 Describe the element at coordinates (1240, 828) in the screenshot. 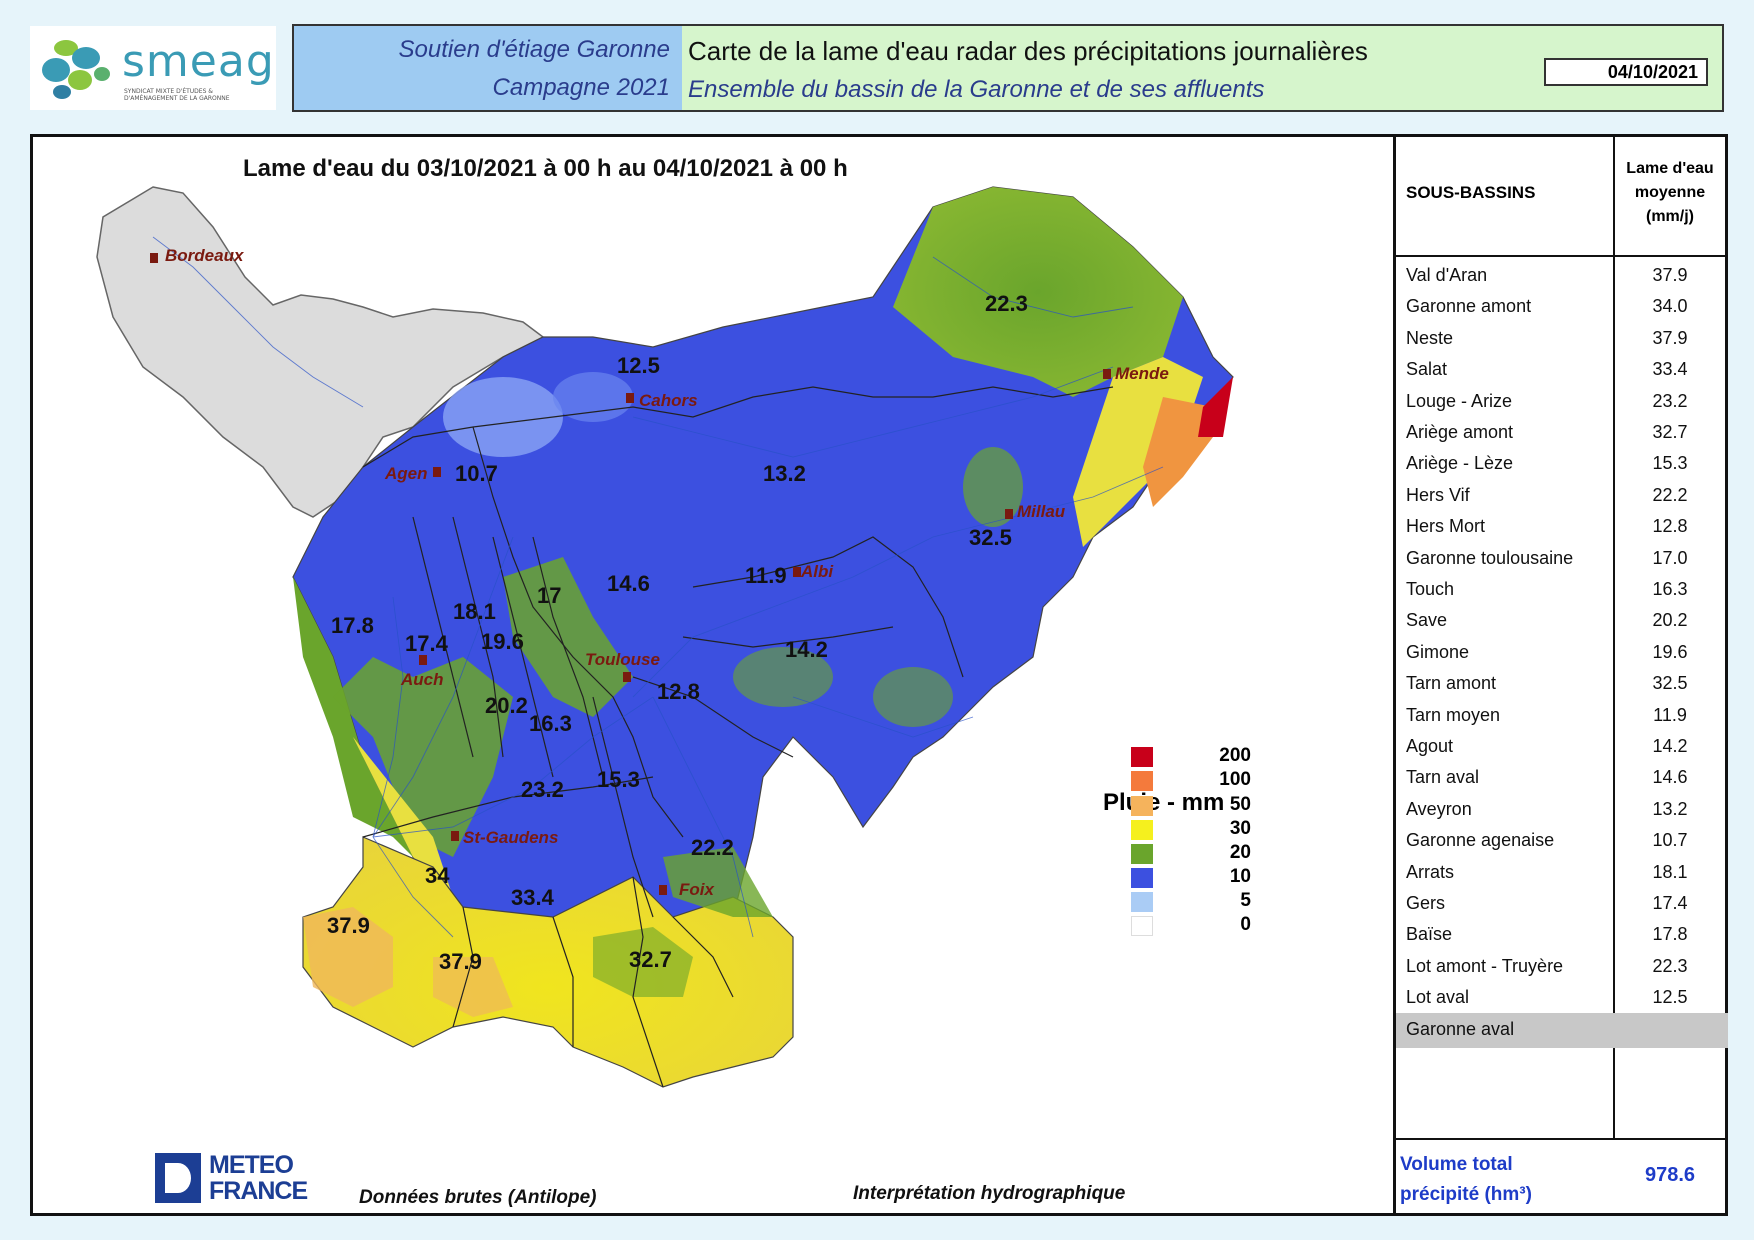

I see `legend-label: 30` at that location.